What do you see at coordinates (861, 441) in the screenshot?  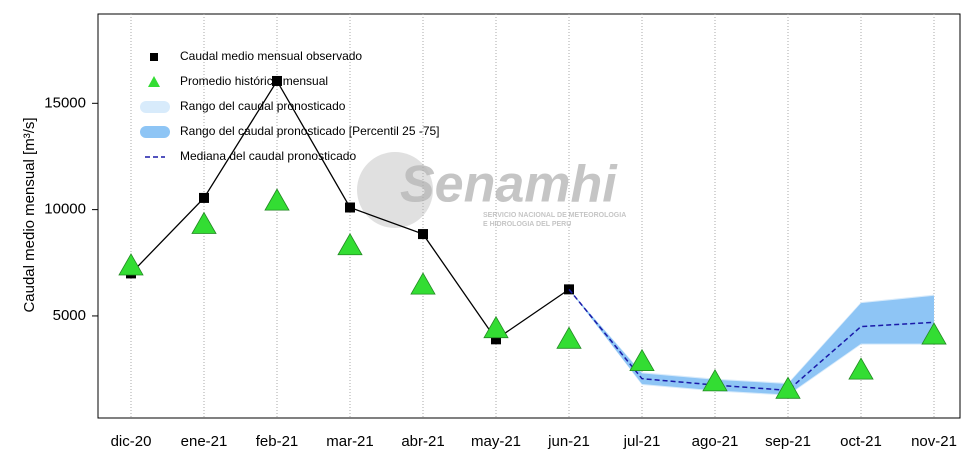 I see `x-tick-label: oct-21` at bounding box center [861, 441].